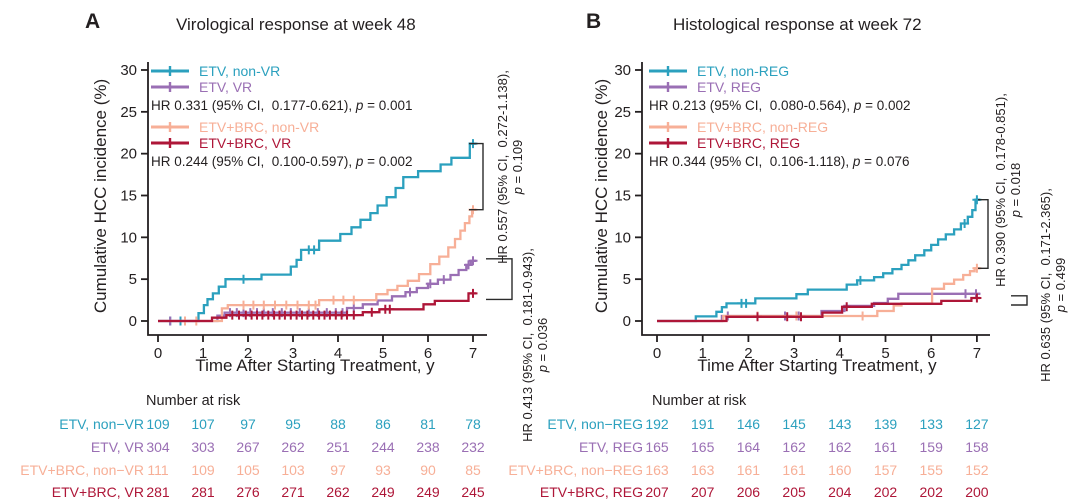  What do you see at coordinates (931, 470) in the screenshot?
I see `risk-value: 155` at bounding box center [931, 470].